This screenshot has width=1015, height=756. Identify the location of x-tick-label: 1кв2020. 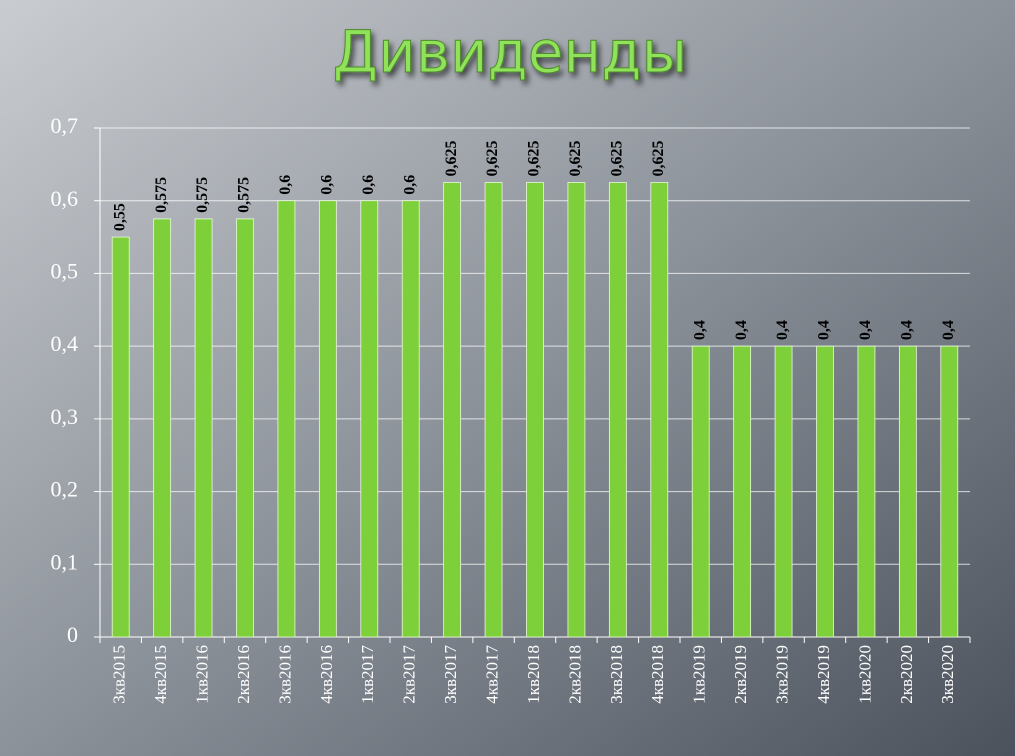
(864, 674).